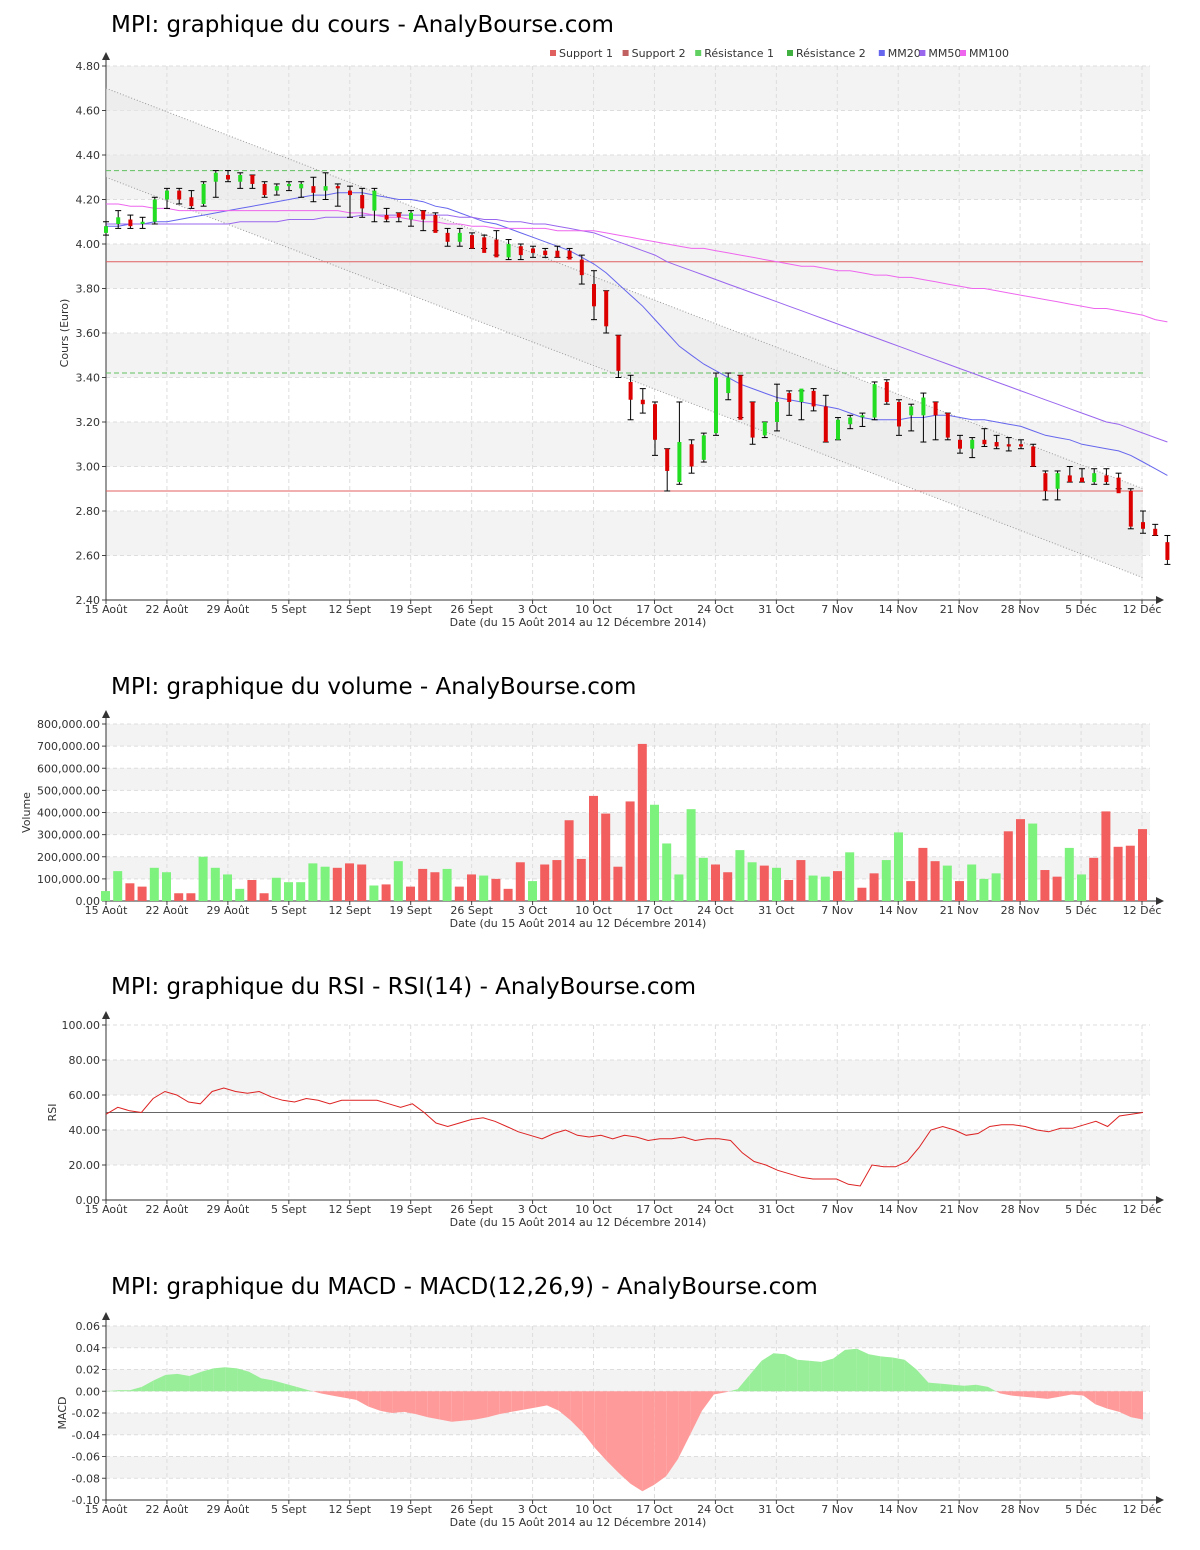 This screenshot has height=1550, width=1200. Describe the element at coordinates (88, 1370) in the screenshot. I see `y-tick-label: 0.02` at that location.